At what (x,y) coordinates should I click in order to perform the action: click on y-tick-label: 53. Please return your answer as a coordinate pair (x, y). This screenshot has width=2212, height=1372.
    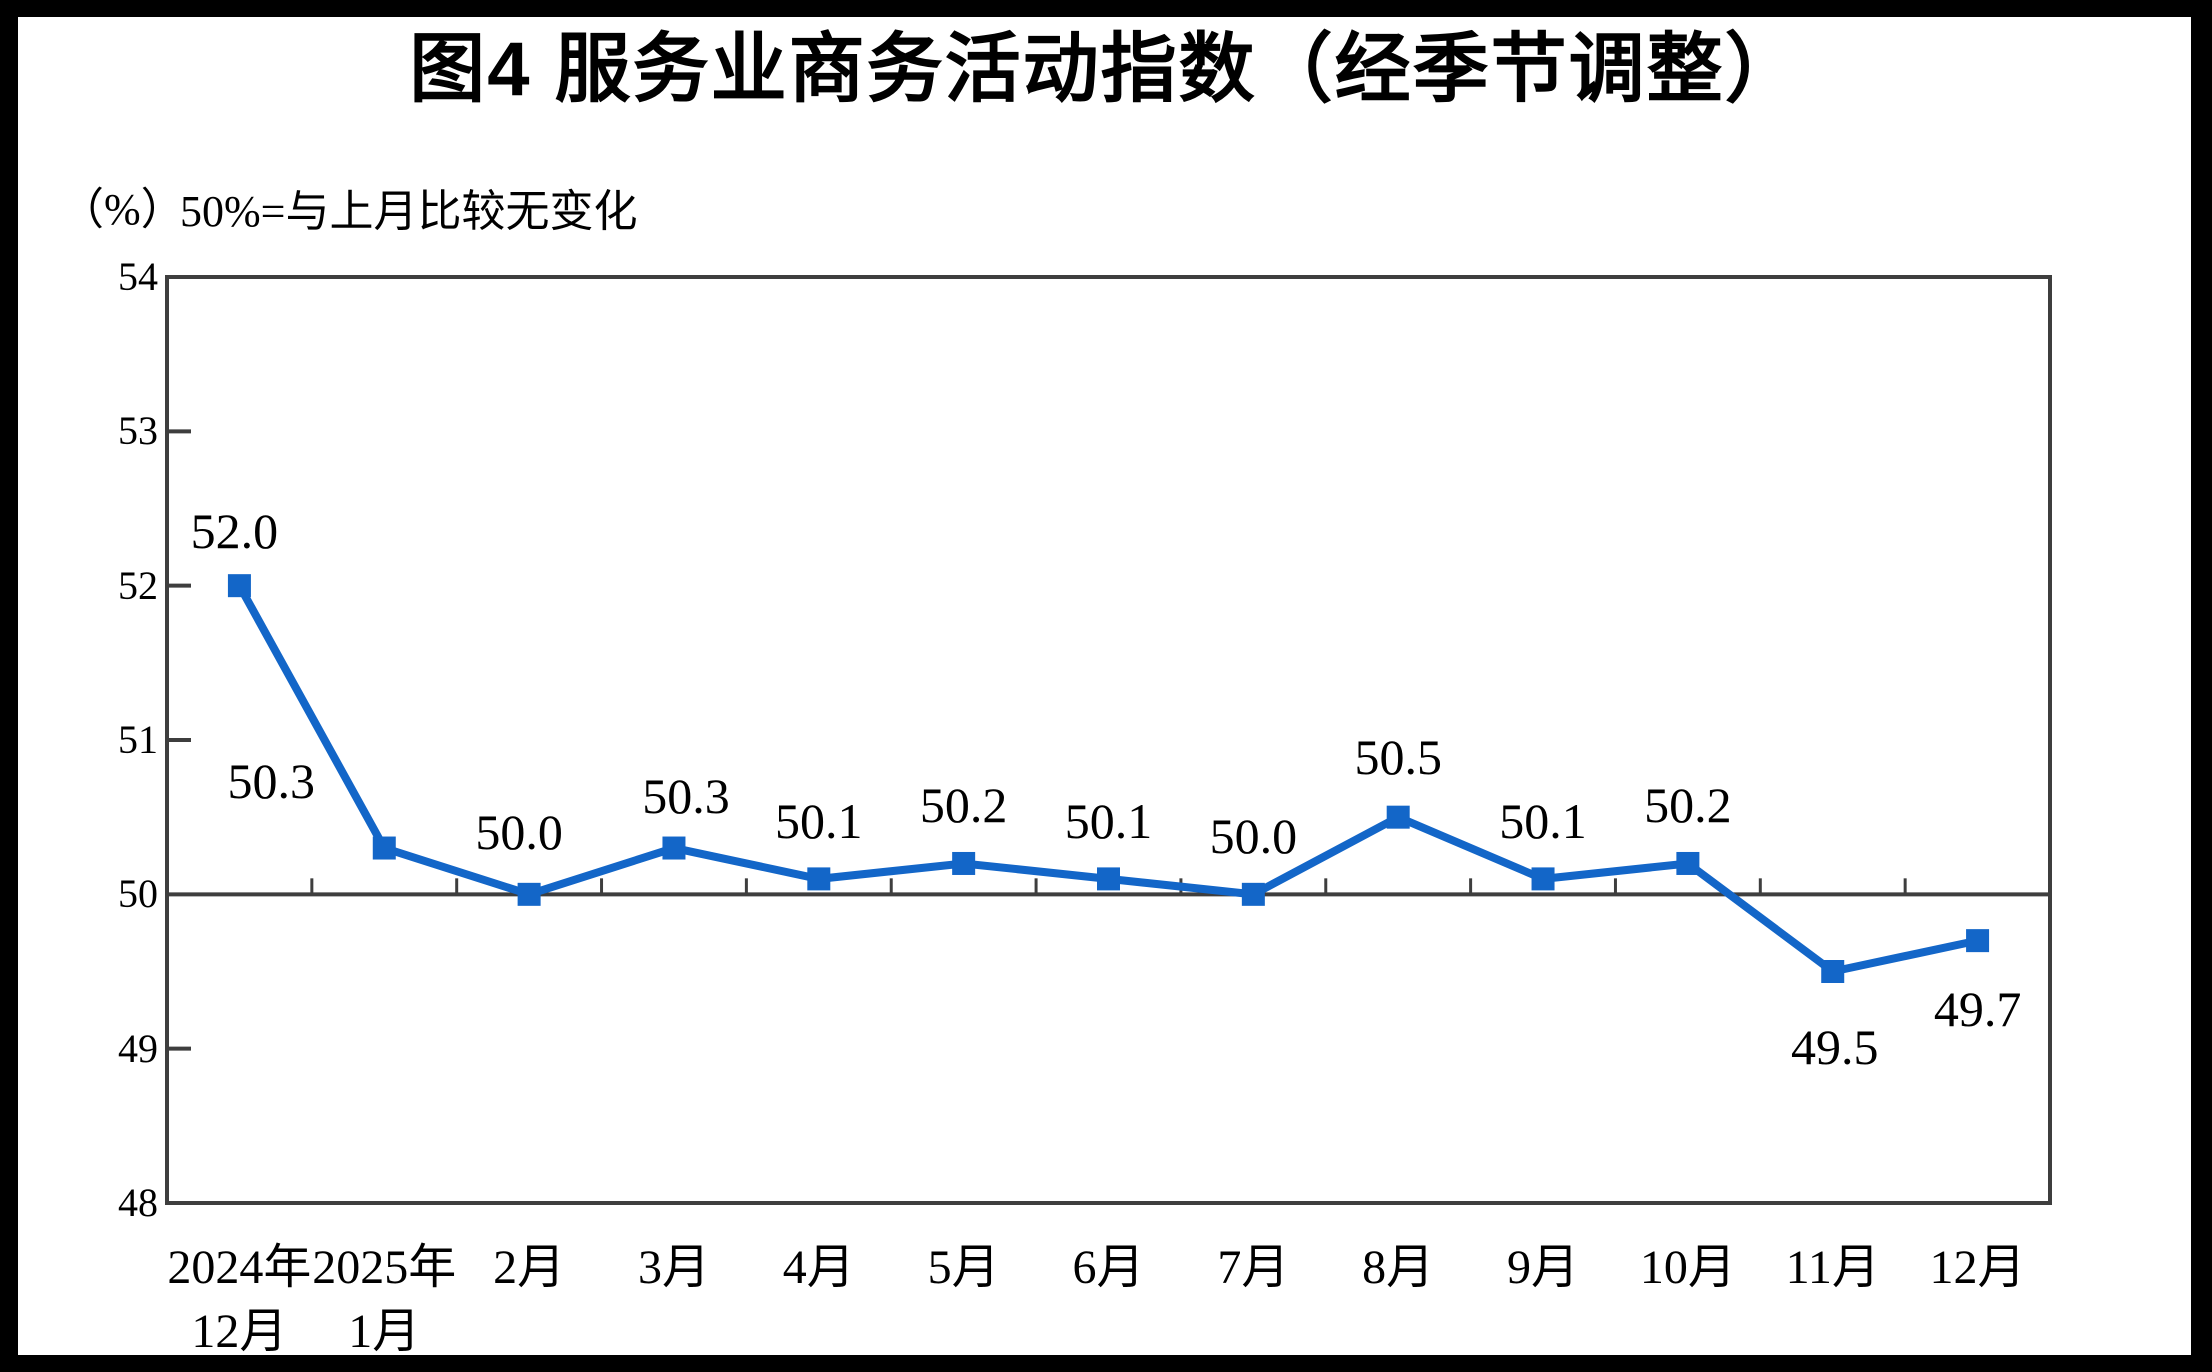
    Looking at the image, I should click on (138, 431).